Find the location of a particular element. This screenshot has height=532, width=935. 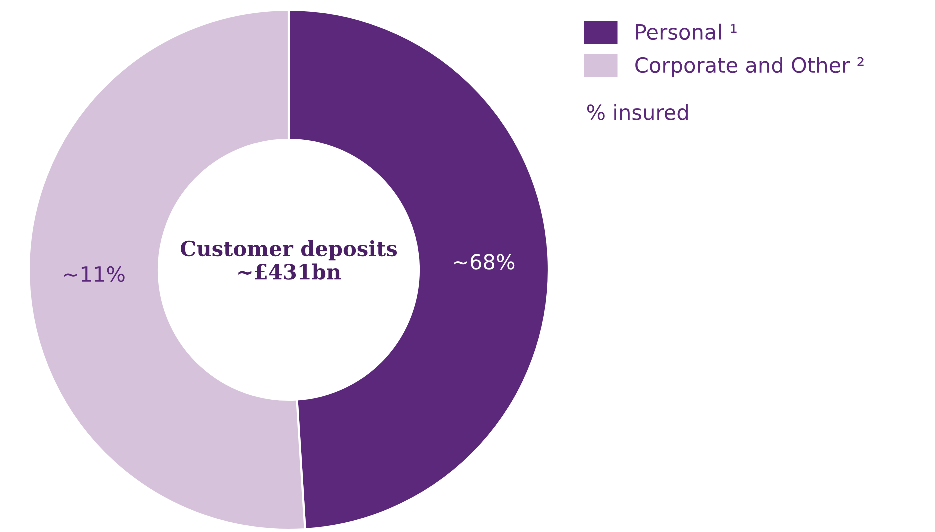

legend-label: Personal ¹ is located at coordinates (686, 32).